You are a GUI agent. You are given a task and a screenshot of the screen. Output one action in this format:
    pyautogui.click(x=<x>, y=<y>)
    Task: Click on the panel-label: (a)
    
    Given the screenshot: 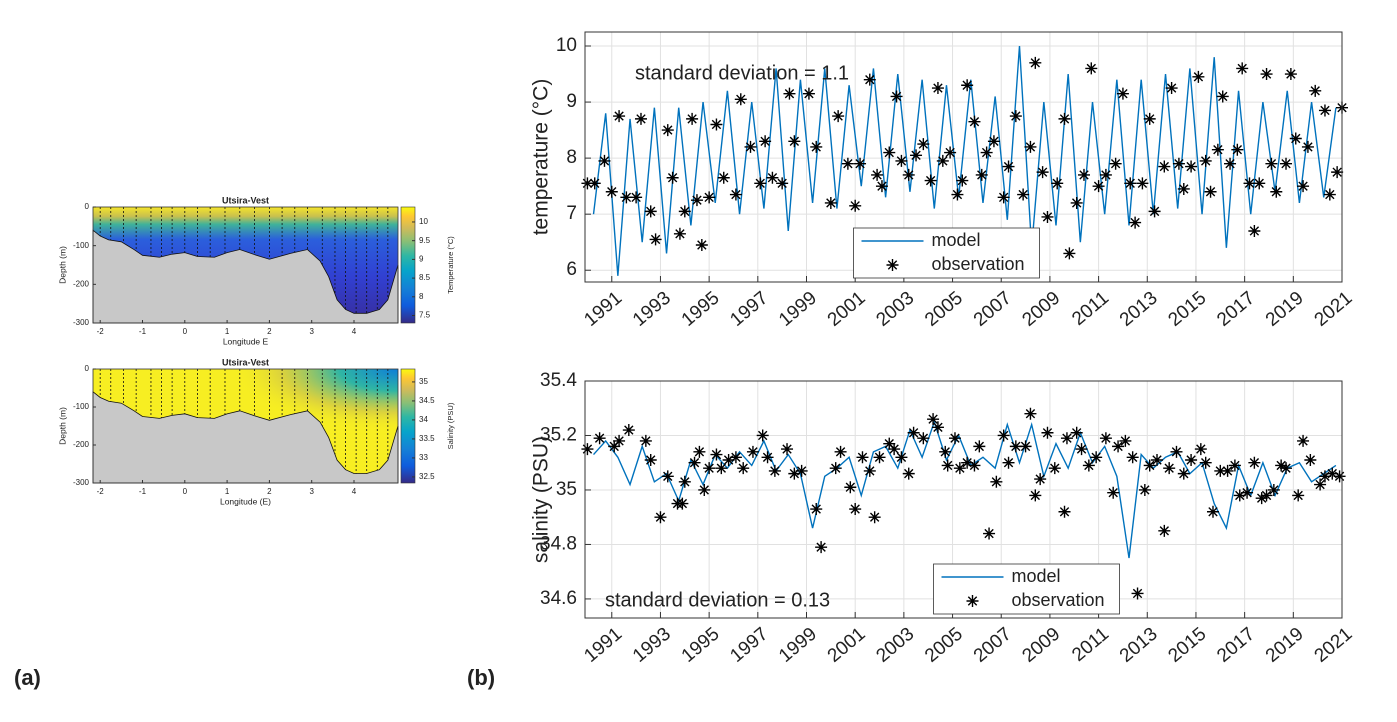 What is the action you would take?
    pyautogui.click(x=27, y=677)
    